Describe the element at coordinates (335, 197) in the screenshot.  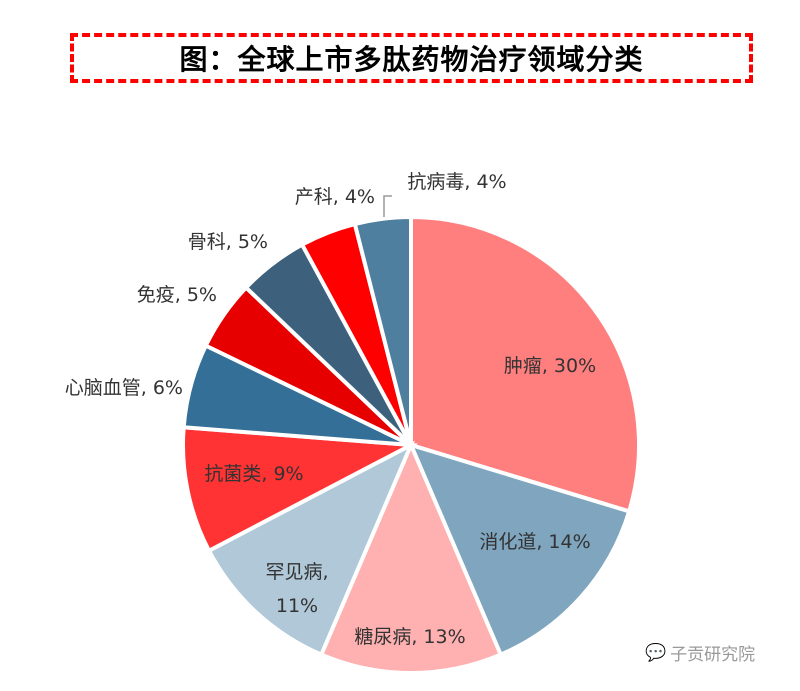
I see `slice-label-8: 产科, 4%` at that location.